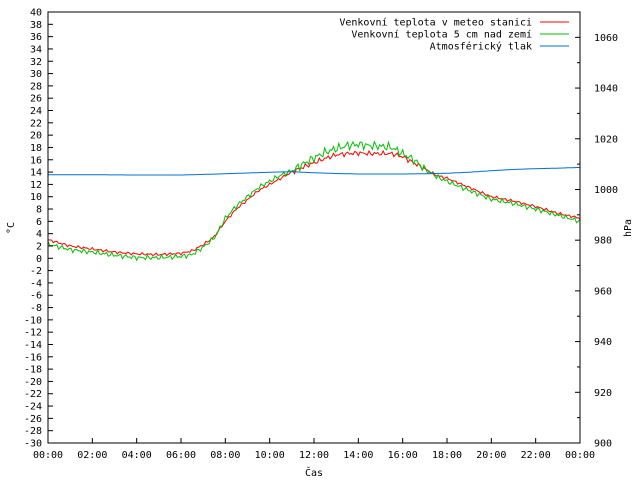 This screenshot has width=640, height=480. What do you see at coordinates (36, 160) in the screenshot?
I see `y-tick-label: 16` at bounding box center [36, 160].